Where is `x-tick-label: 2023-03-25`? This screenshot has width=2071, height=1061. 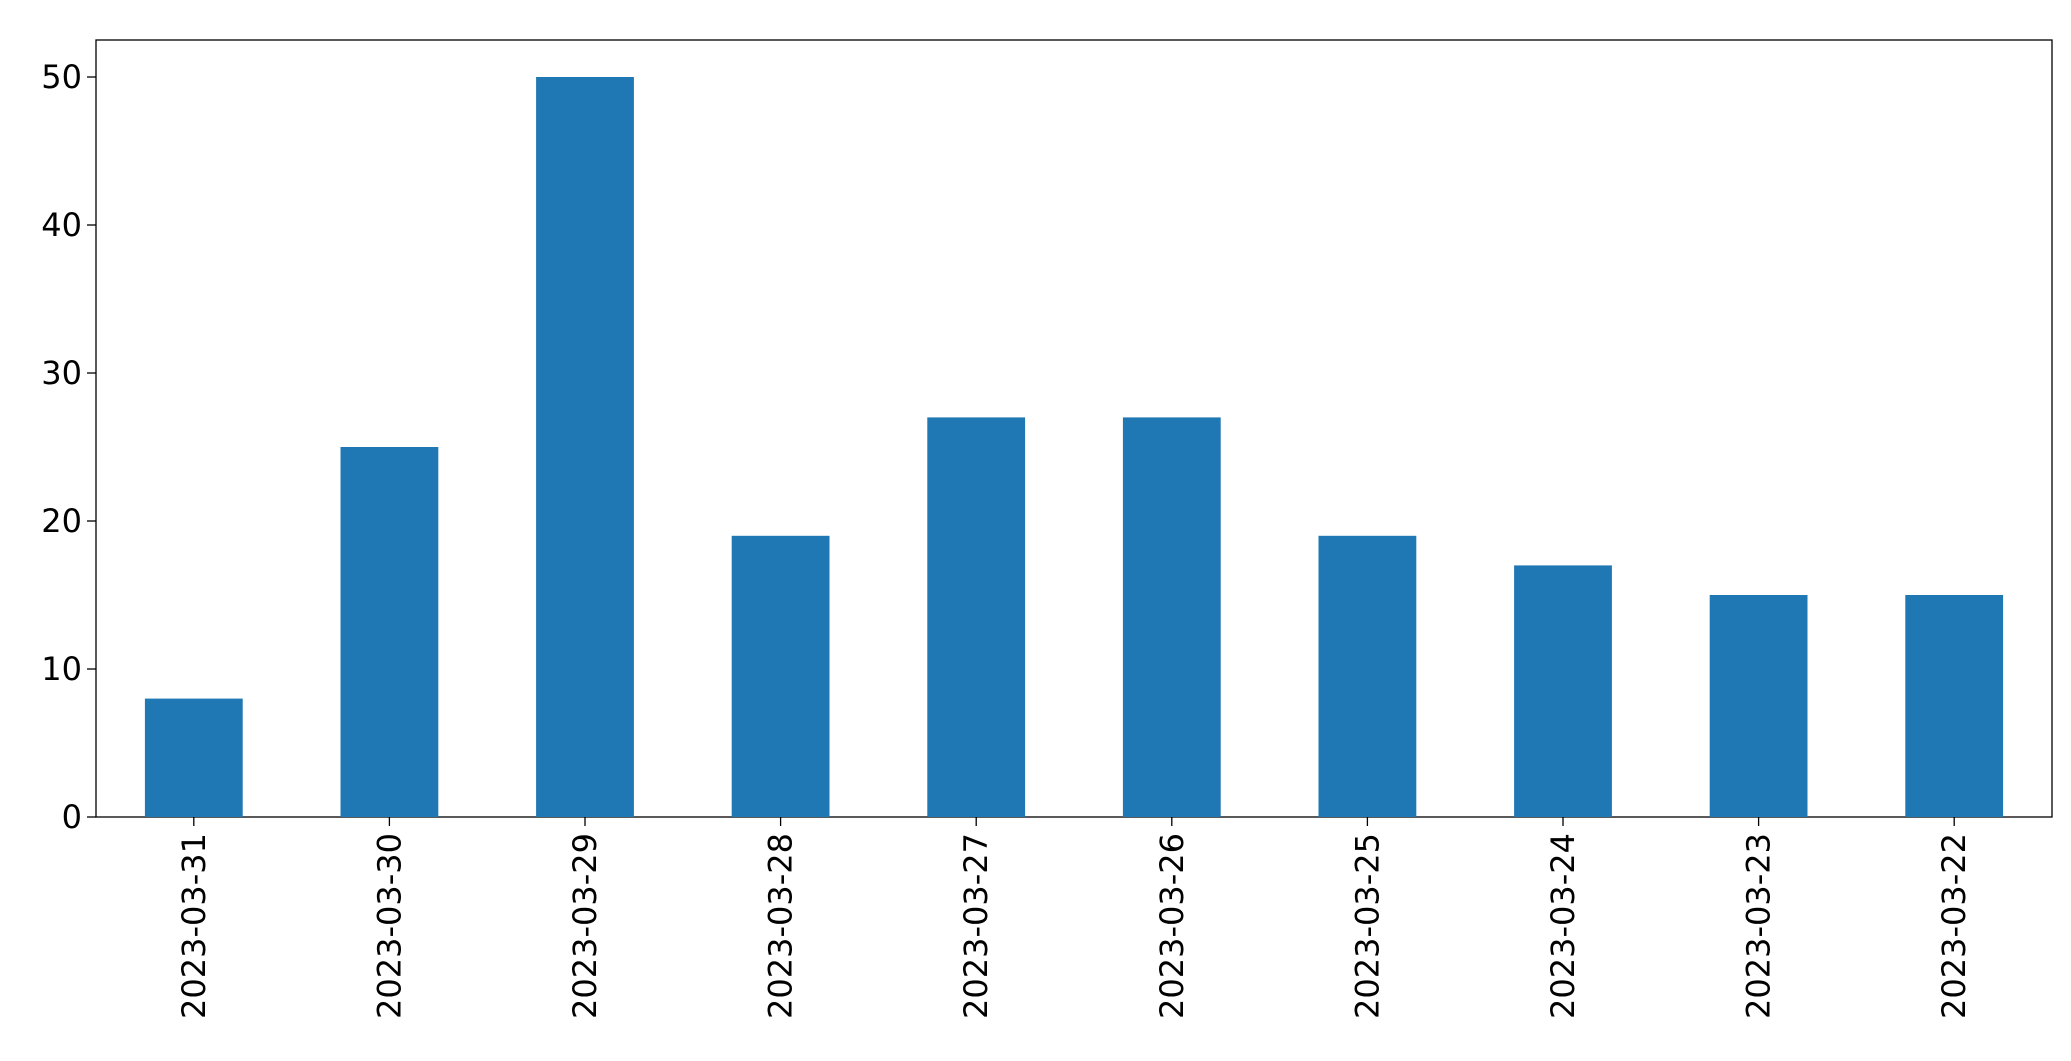 x-tick-label: 2023-03-25 is located at coordinates (1367, 926).